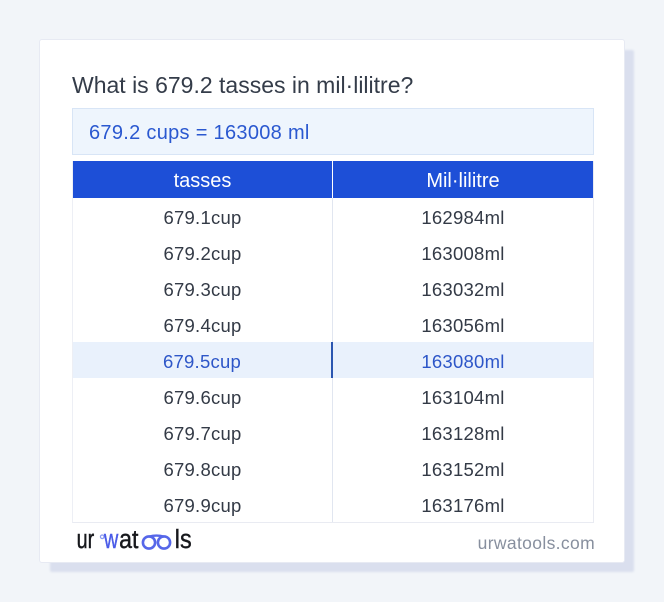 This screenshot has width=664, height=602. Describe the element at coordinates (128, 540) in the screenshot. I see `svg-text: at` at that location.